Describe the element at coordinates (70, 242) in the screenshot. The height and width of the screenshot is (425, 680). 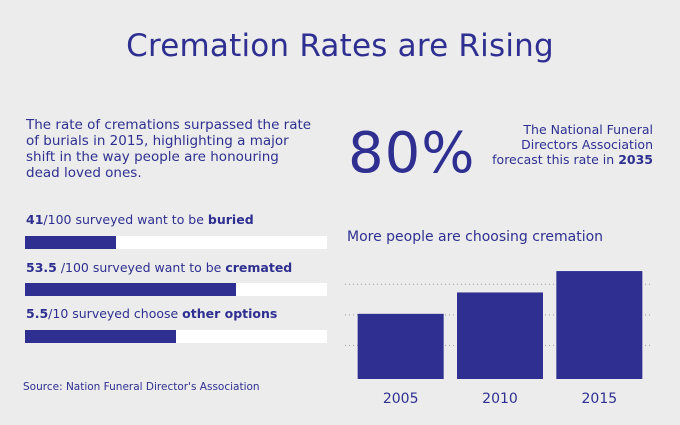
I see `progress-fill-buried` at that location.